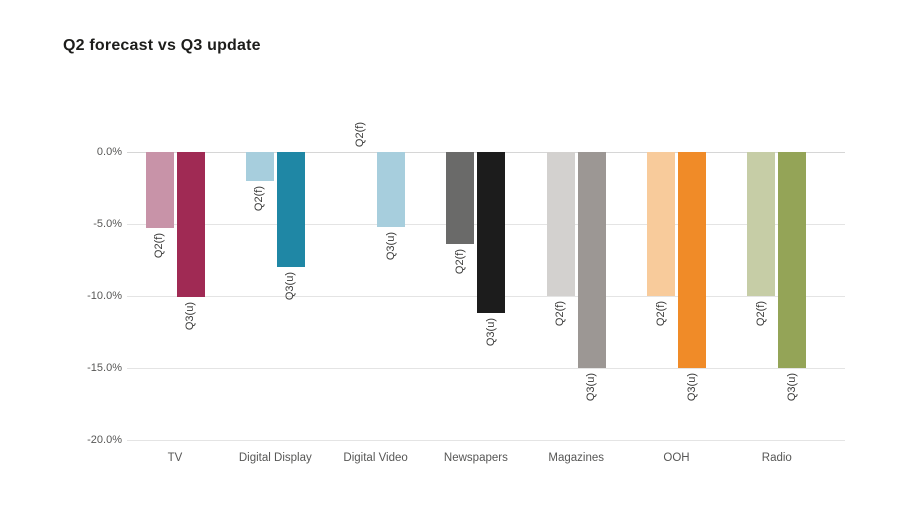 The image size is (900, 512). Describe the element at coordinates (275, 458) in the screenshot. I see `x-axis-category-label: Digital Display` at that location.